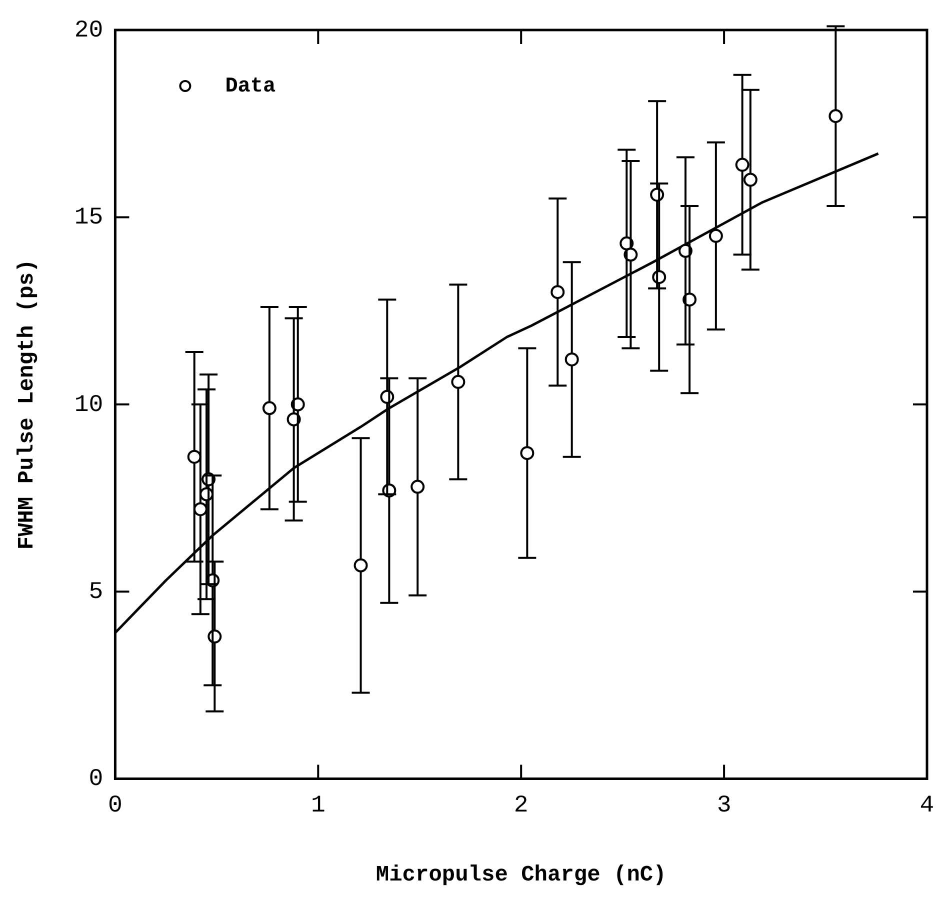 The width and height of the screenshot is (947, 912). I want to click on x-tick-label: 3, so click(724, 806).